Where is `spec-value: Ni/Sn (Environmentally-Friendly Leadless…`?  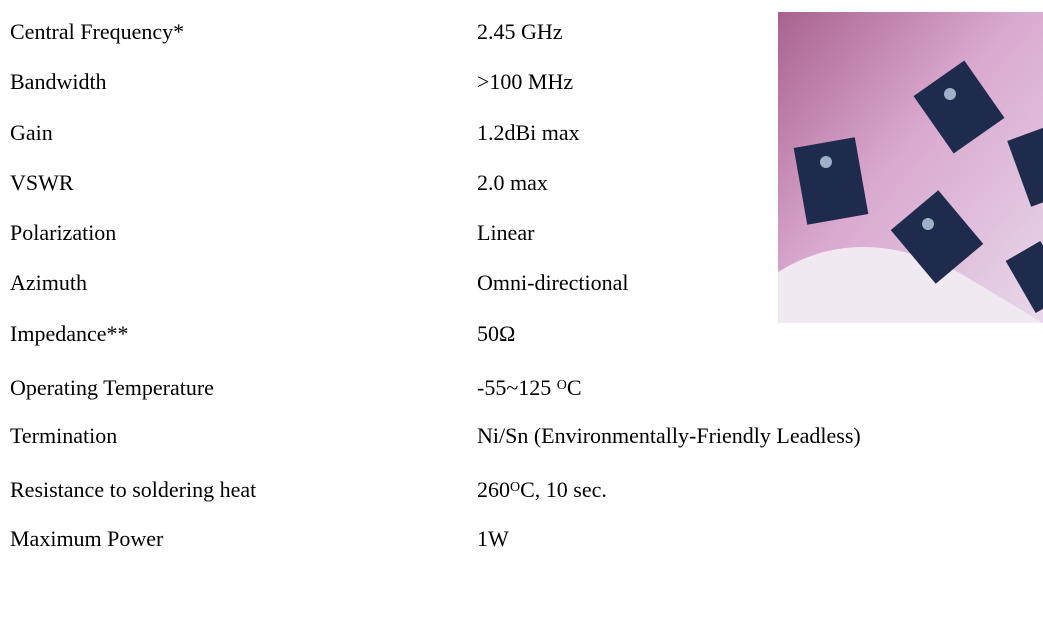 spec-value: Ni/Sn (Environmentally-Friendly Leadless… is located at coordinates (669, 436).